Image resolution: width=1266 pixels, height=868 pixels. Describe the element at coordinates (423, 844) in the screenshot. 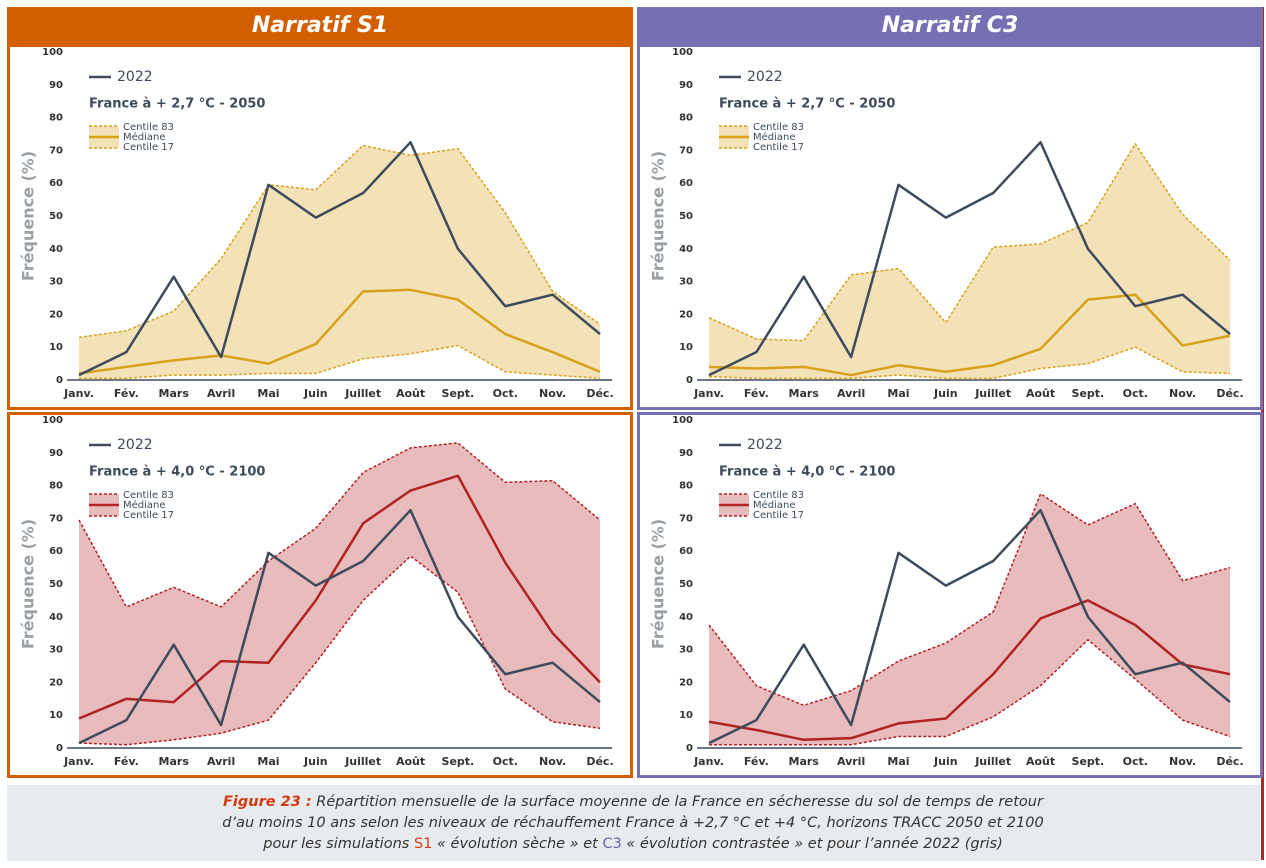

I see `caption-s1: S1` at that location.